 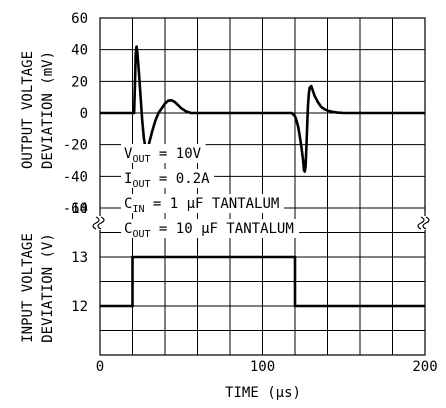 I want to click on upper-ylabel-line2: DEVIATION (mV), so click(x=48, y=110).